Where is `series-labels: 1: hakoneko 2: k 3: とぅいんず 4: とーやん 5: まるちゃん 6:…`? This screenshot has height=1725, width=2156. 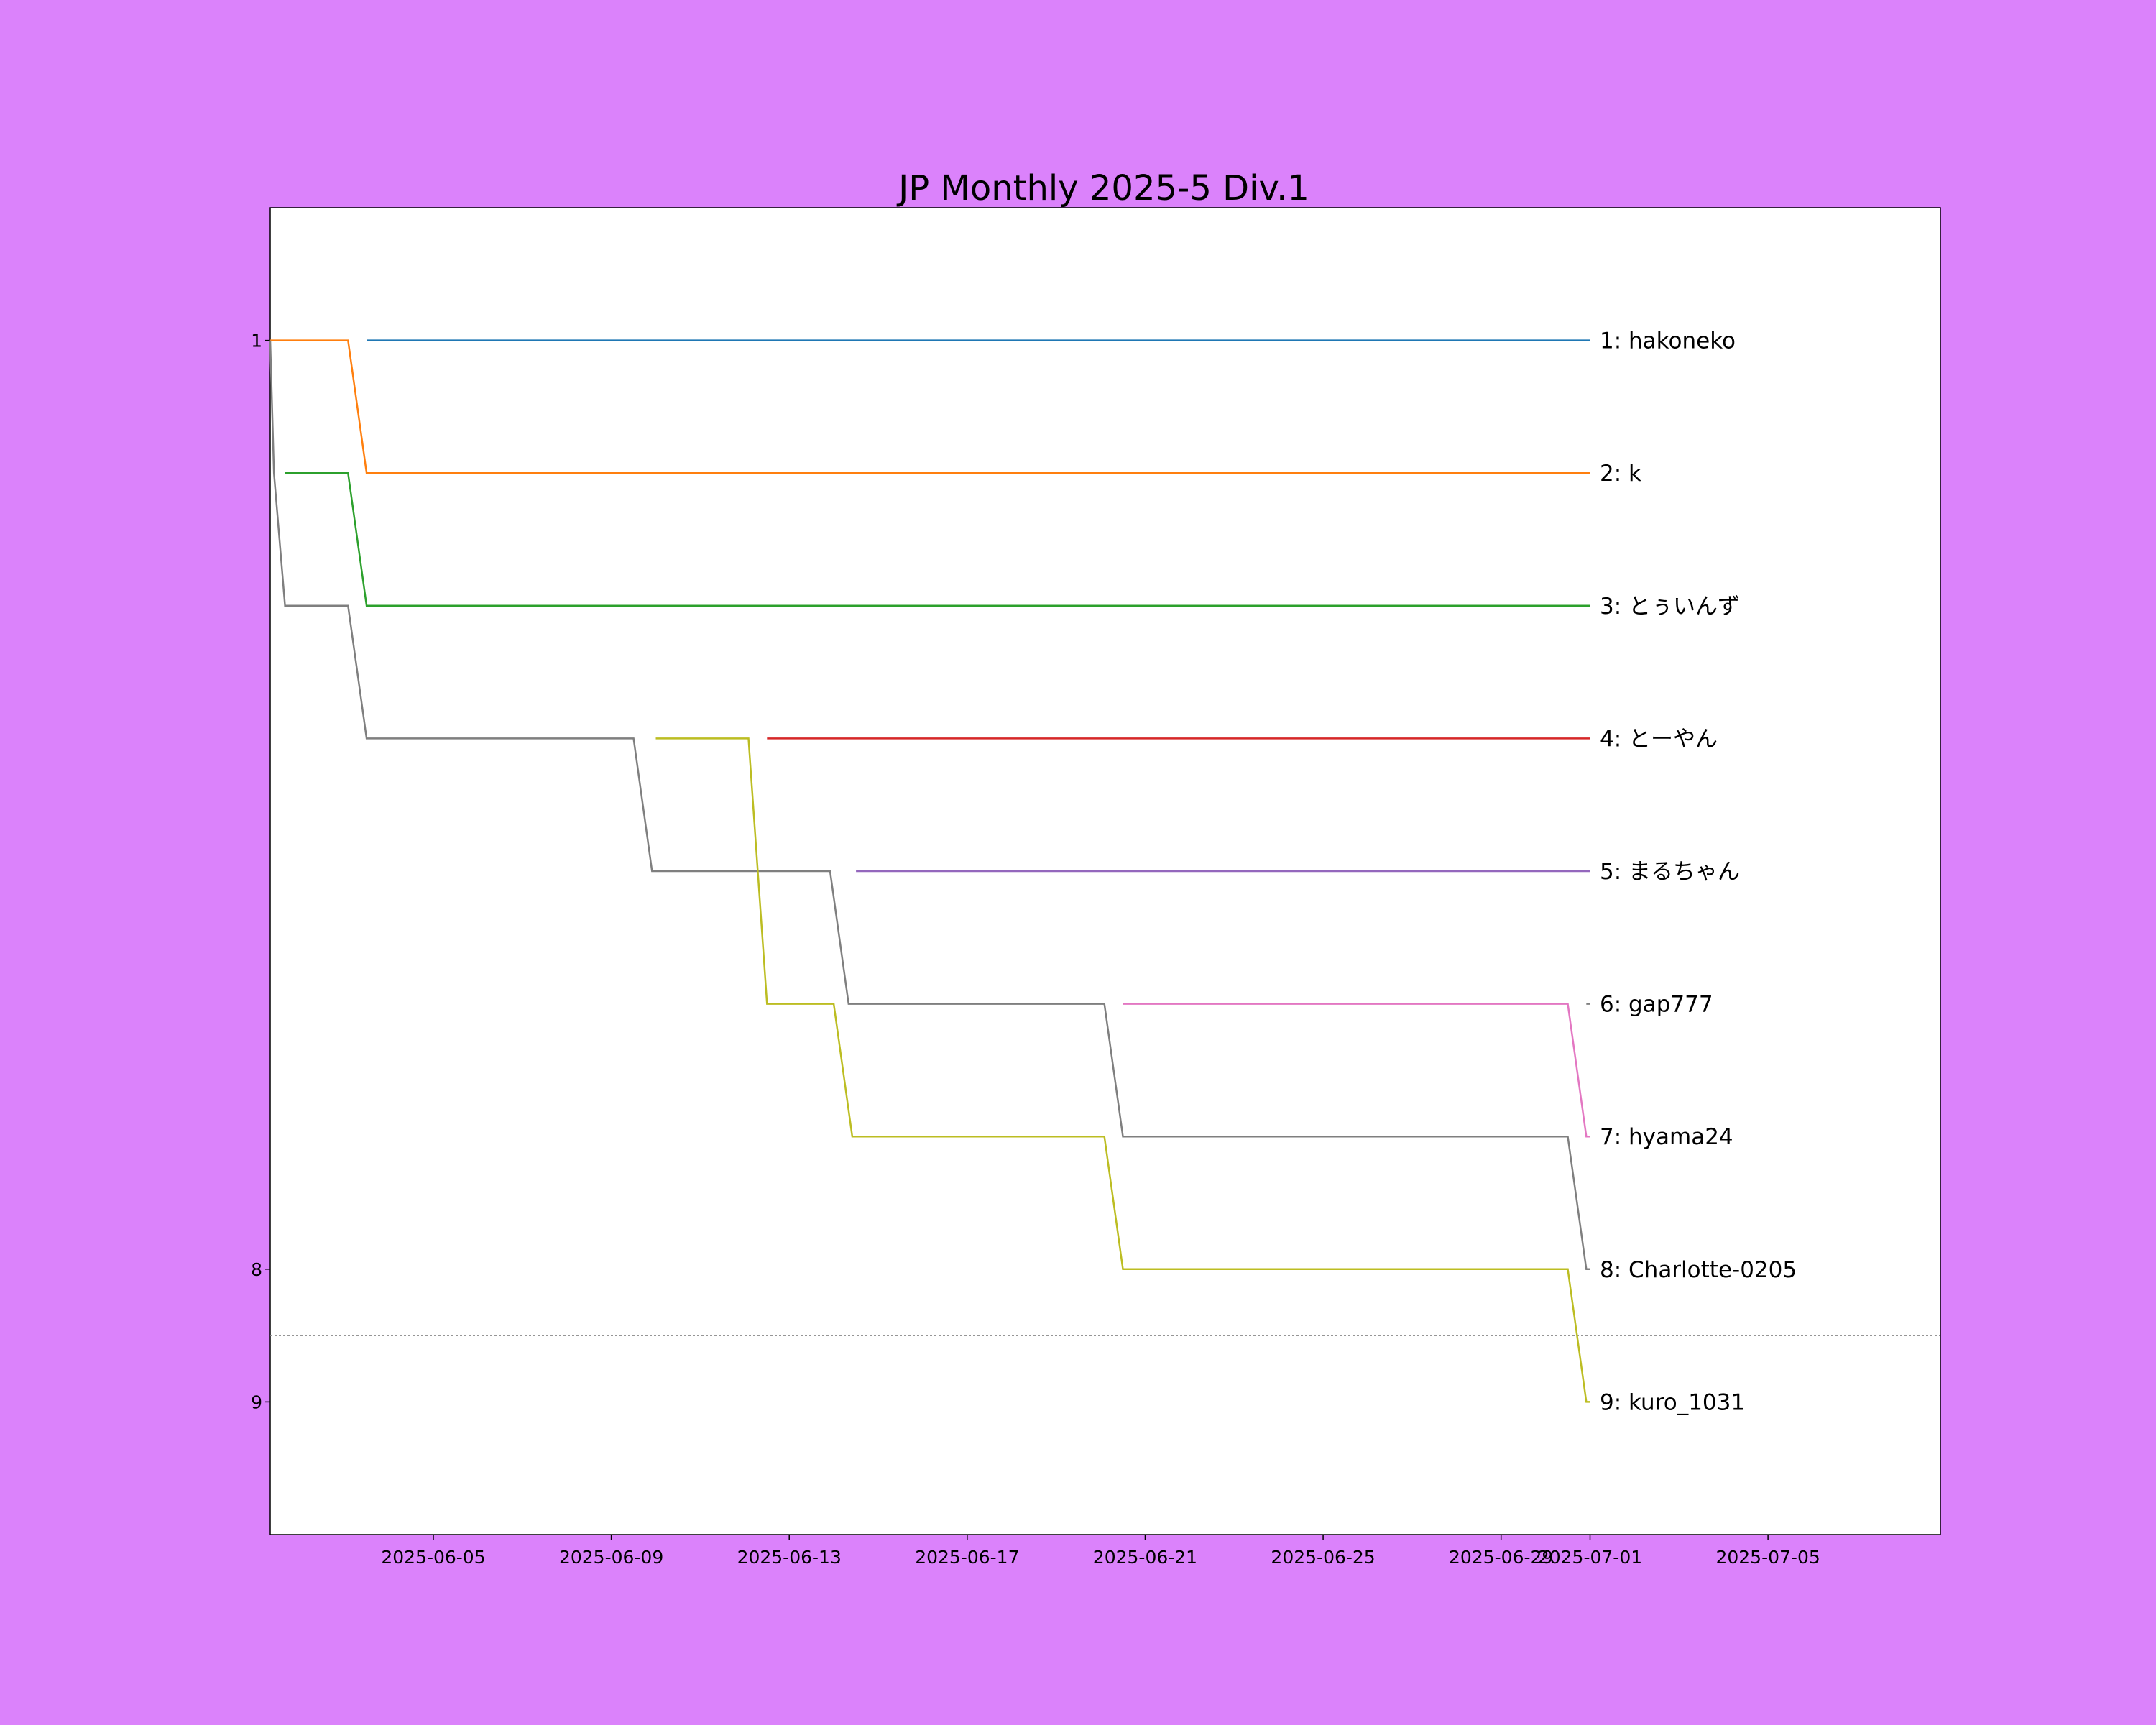 series-labels: 1: hakoneko 2: k 3: とぅいんず 4: とーやん 5: まるちゃん 6:… is located at coordinates (1698, 872).